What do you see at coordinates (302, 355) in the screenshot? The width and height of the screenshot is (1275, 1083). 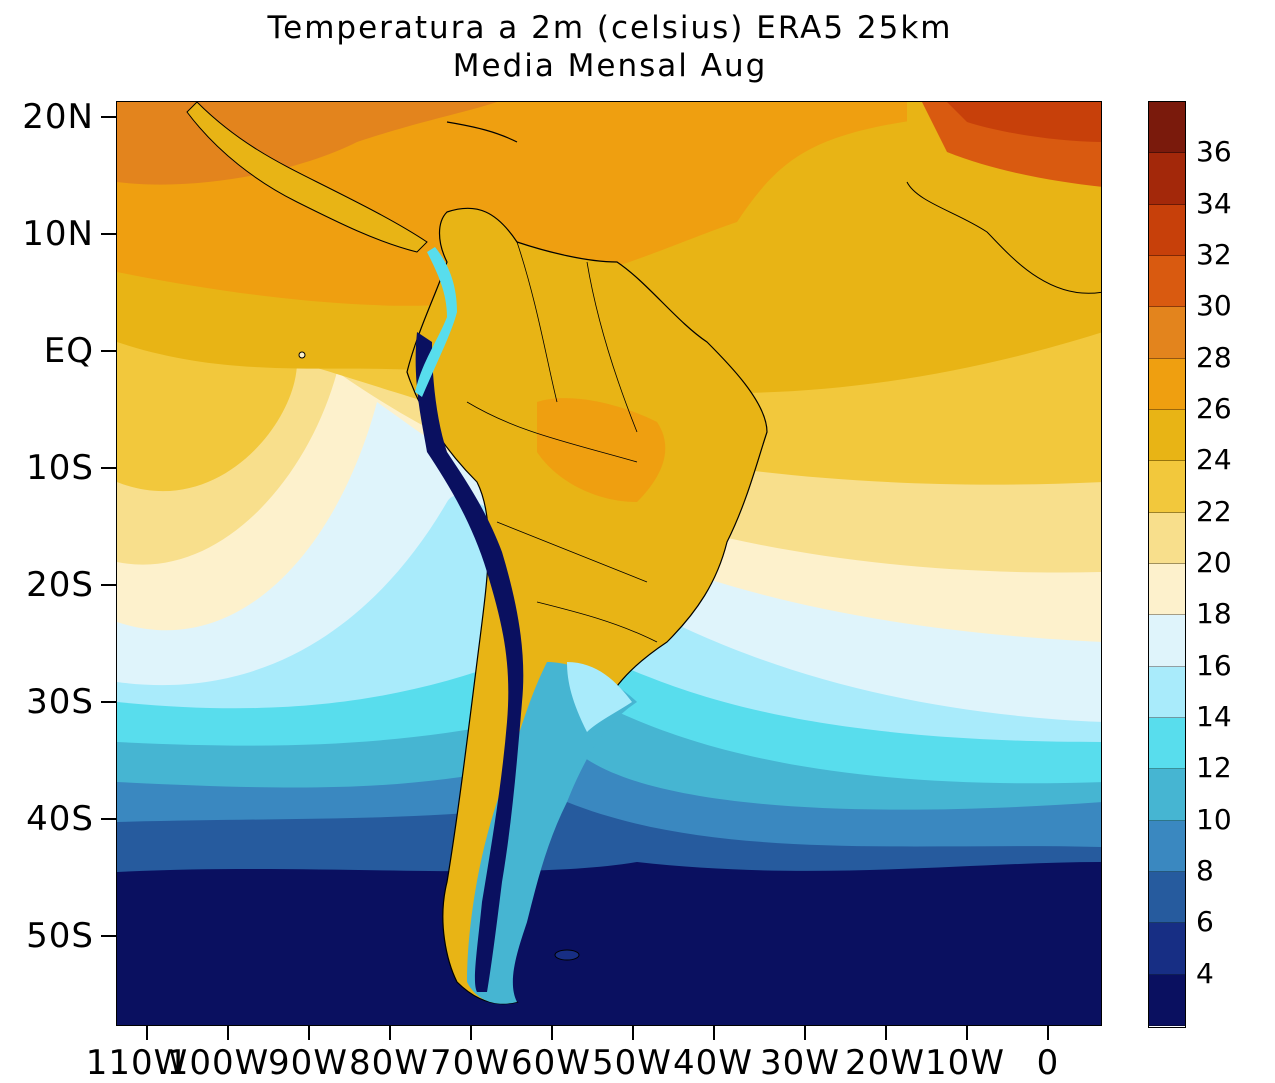 I see `galapagos-islands` at bounding box center [302, 355].